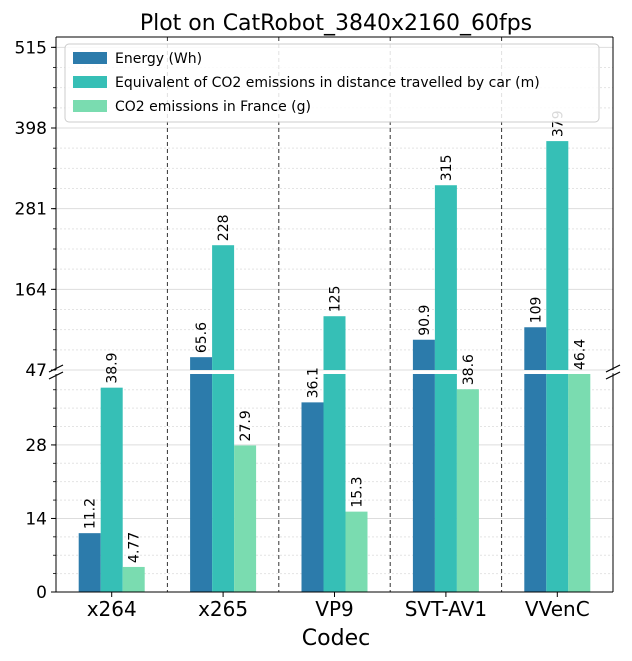 This screenshot has height=661, width=632. Describe the element at coordinates (31, 48) in the screenshot. I see `y-tick-label: 515` at that location.